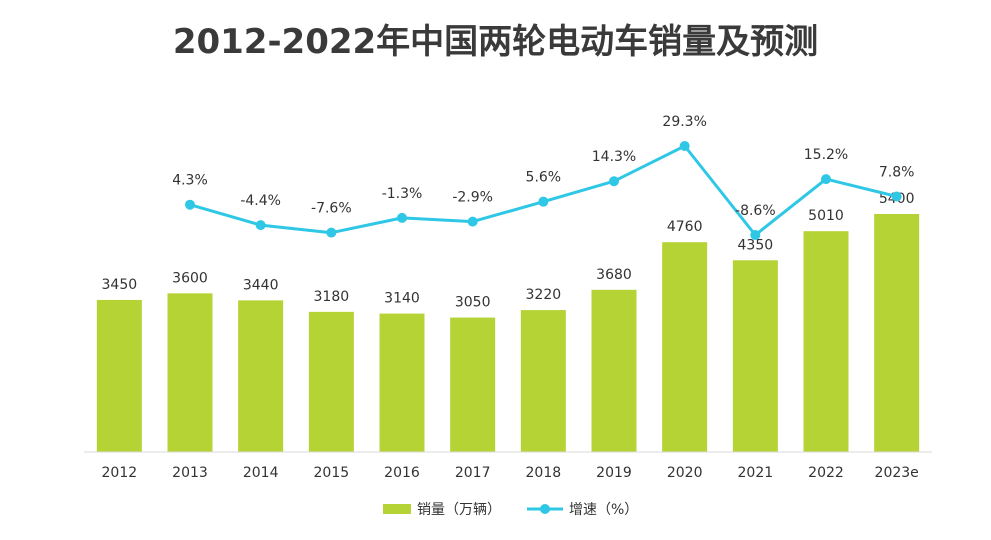 This screenshot has width=991, height=540. I want to click on bar-label-2017: 3050, so click(473, 303).